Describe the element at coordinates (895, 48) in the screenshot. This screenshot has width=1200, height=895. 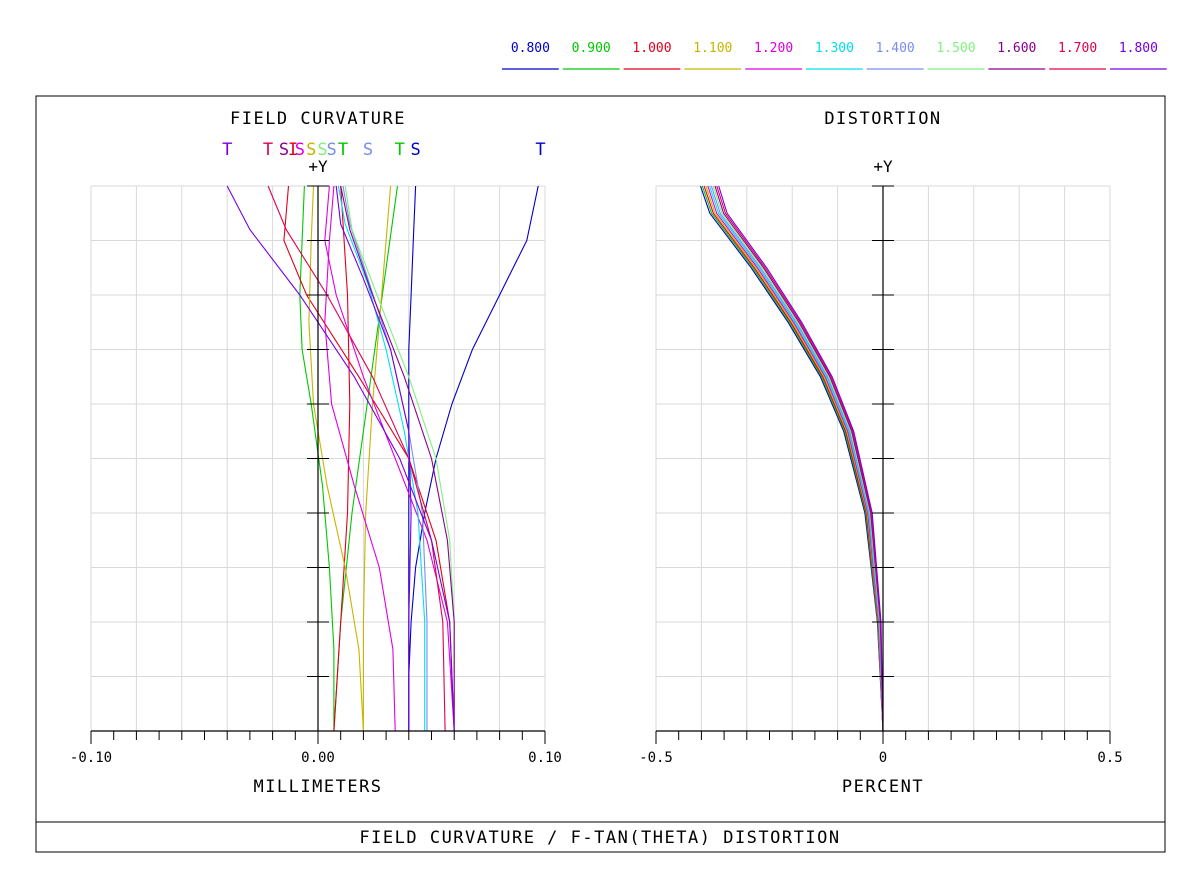
I see `legend-label: 1.400` at that location.